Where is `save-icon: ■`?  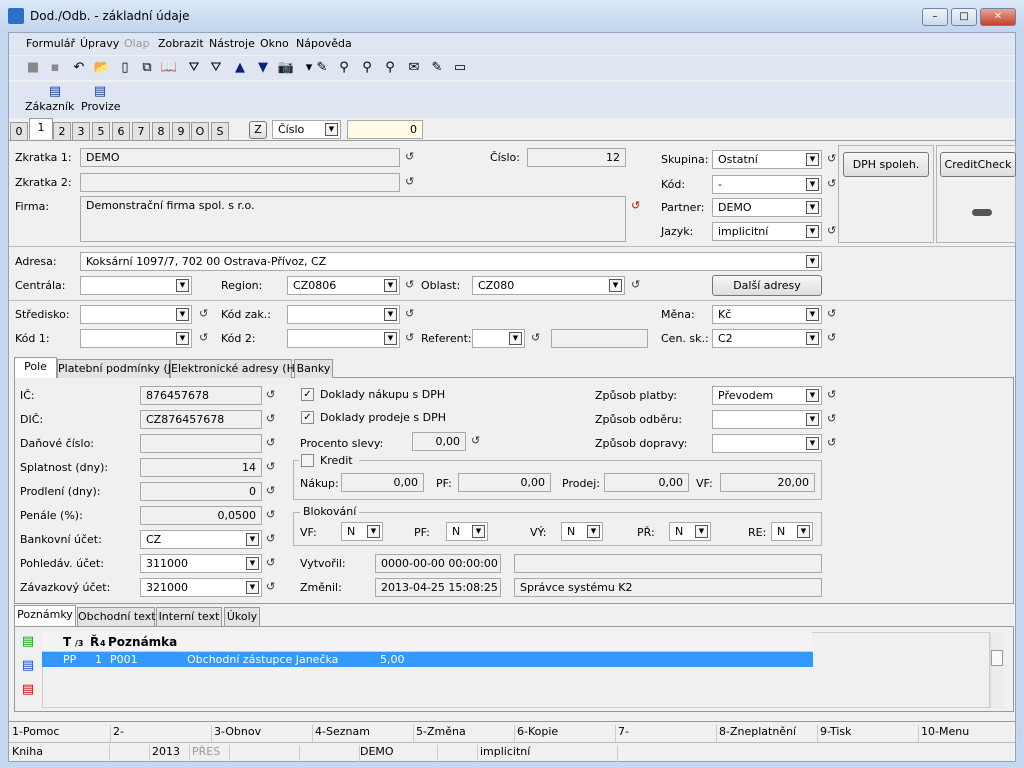
save-icon: ■ is located at coordinates (33, 67).